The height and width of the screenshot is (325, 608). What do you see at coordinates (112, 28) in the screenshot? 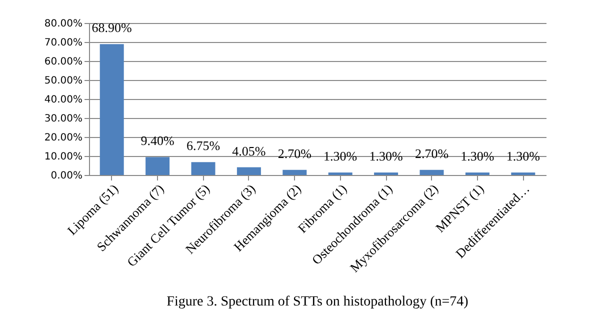
I see `data-label: 68.90%` at bounding box center [112, 28].